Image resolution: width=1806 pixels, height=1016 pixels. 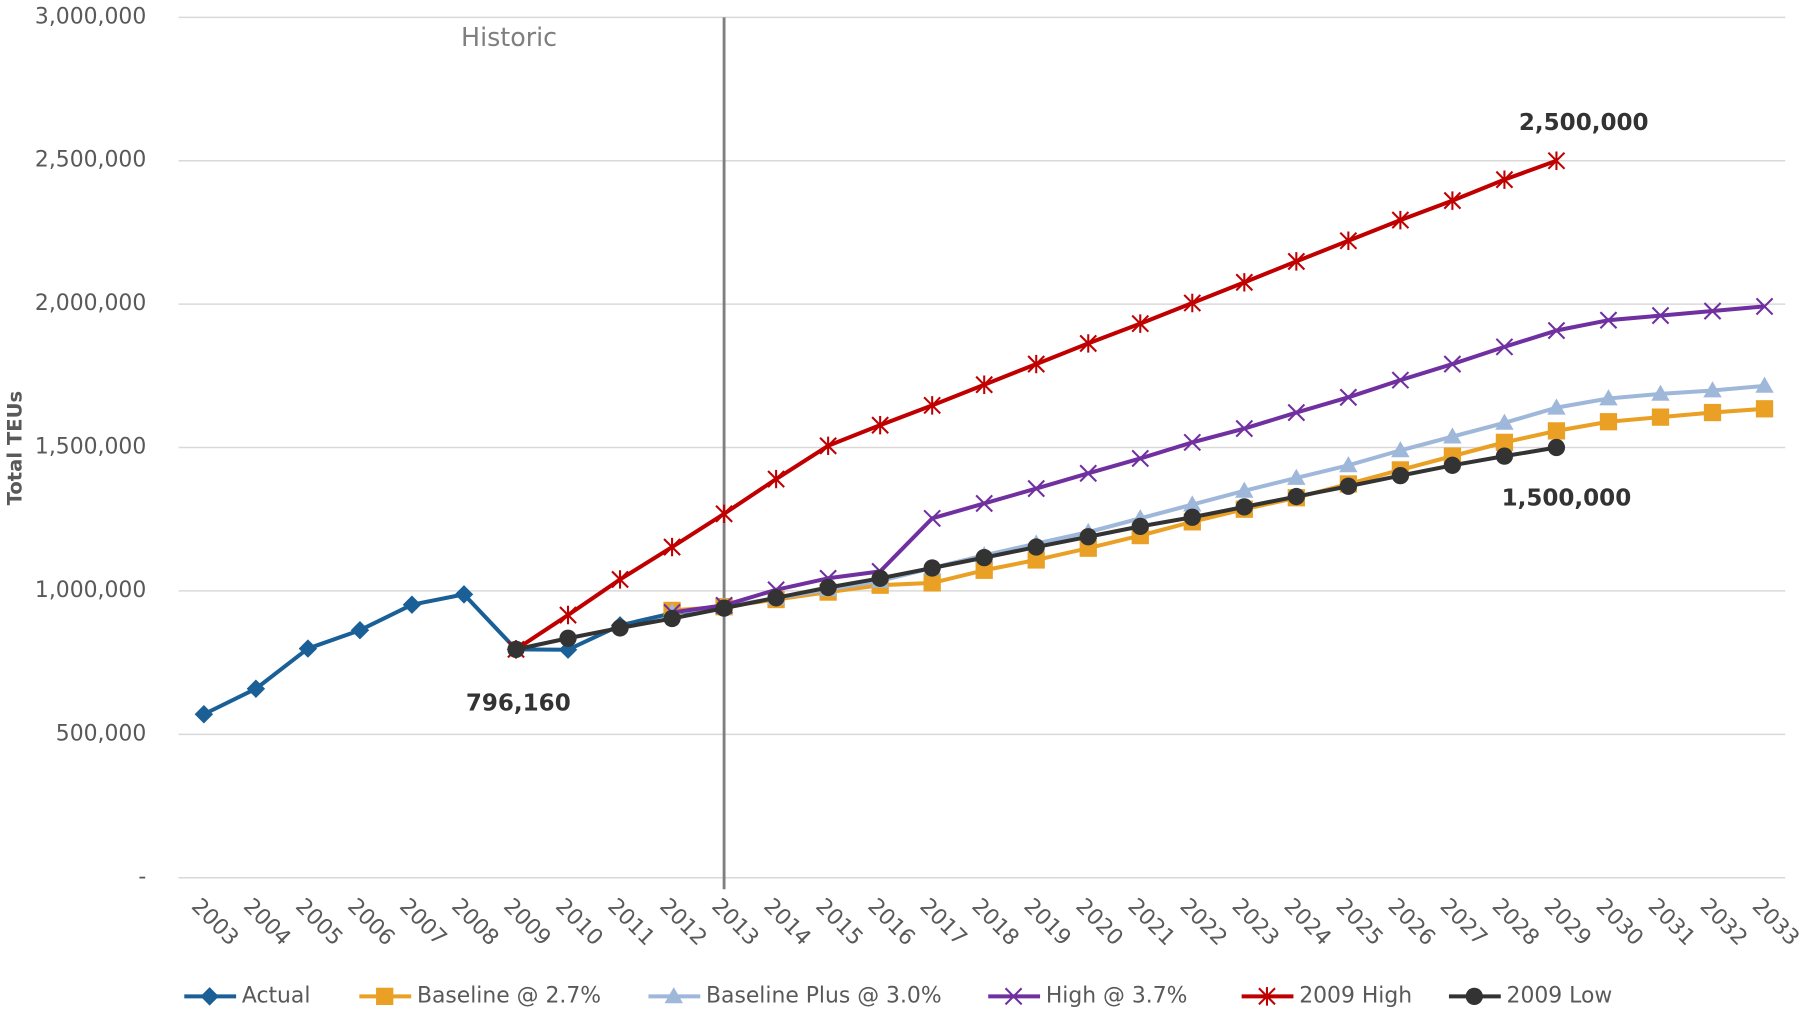 I want to click on legend-label: 2009 High, so click(x=1355, y=995).